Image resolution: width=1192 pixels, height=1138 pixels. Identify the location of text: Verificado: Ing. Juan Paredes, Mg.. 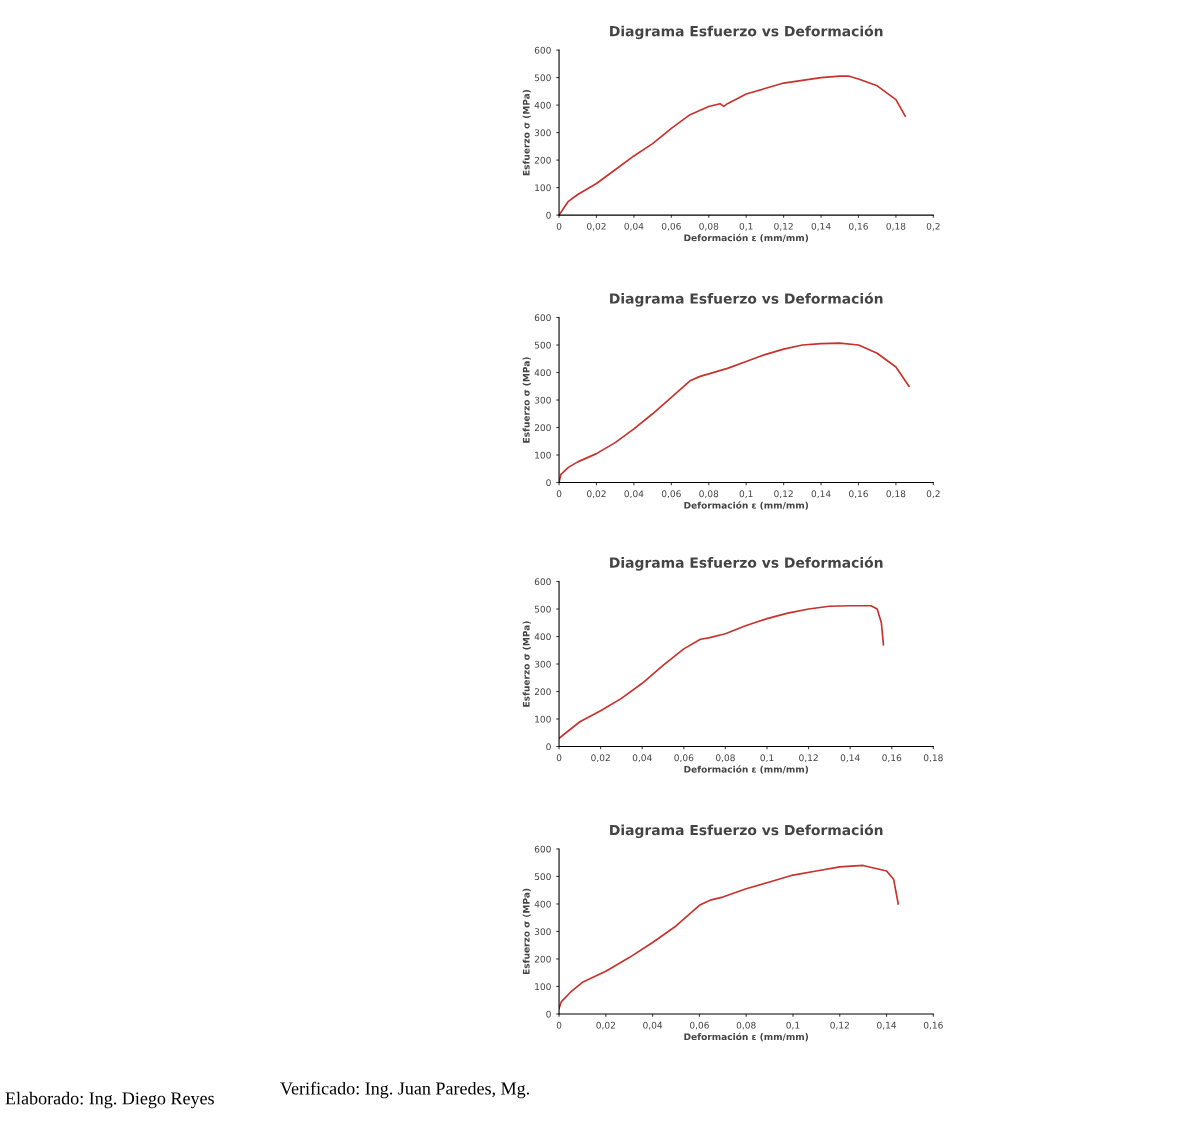
(405, 1090).